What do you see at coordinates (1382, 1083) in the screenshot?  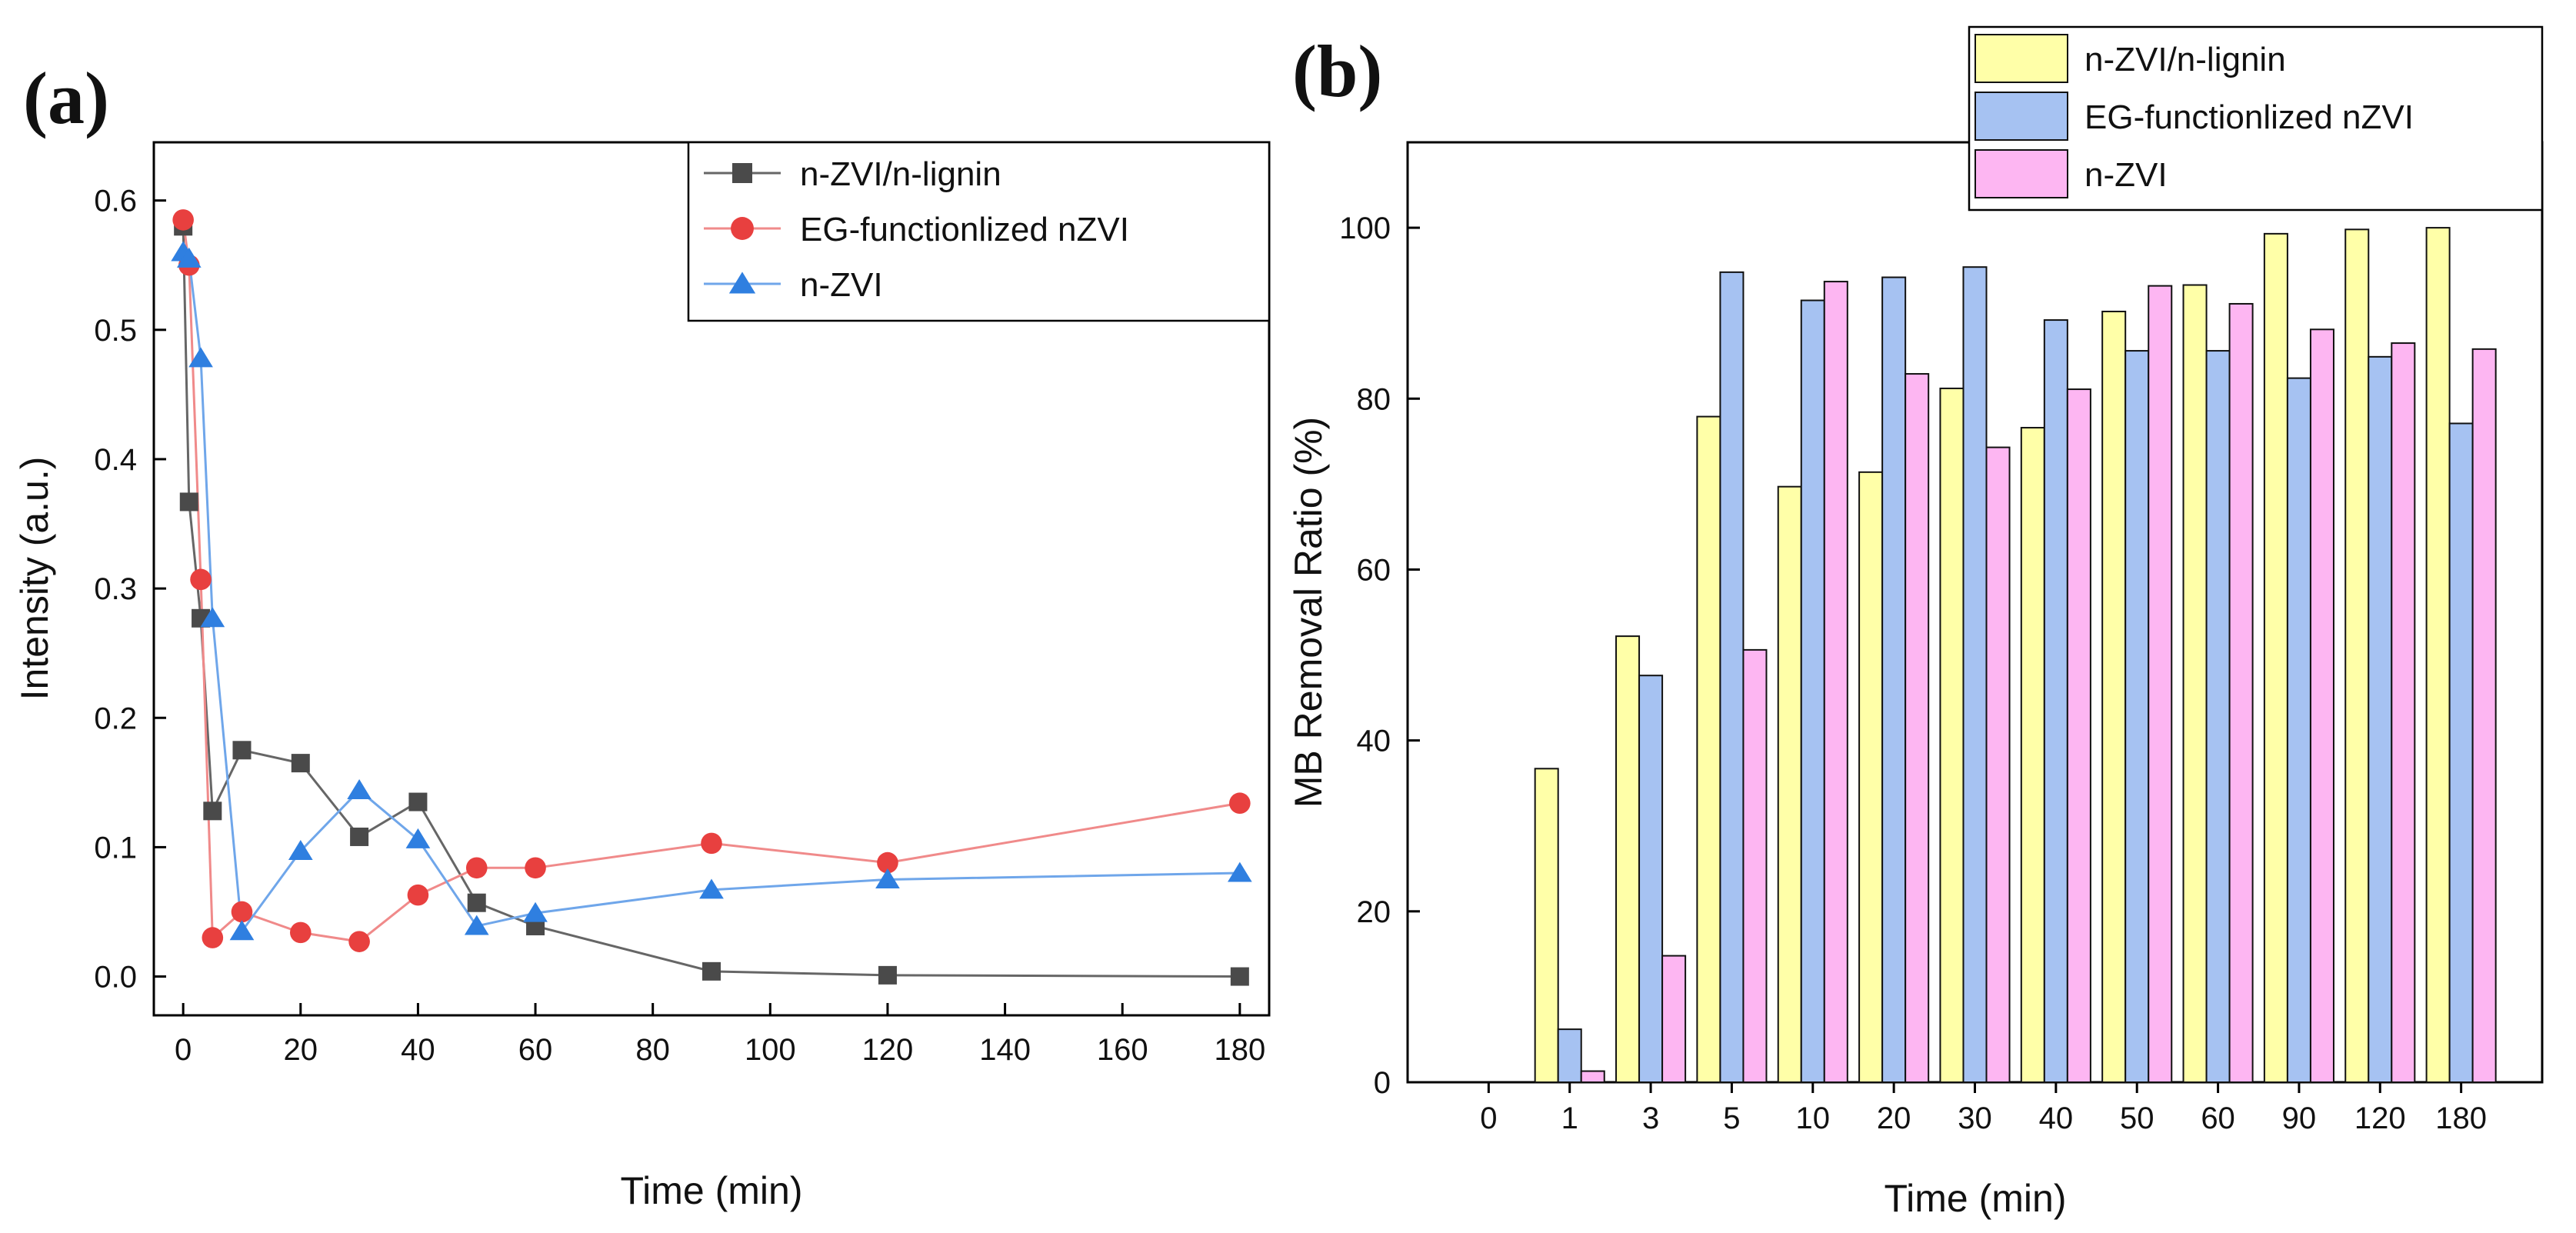 I see `panel-b-y-tick-label: 0` at bounding box center [1382, 1083].